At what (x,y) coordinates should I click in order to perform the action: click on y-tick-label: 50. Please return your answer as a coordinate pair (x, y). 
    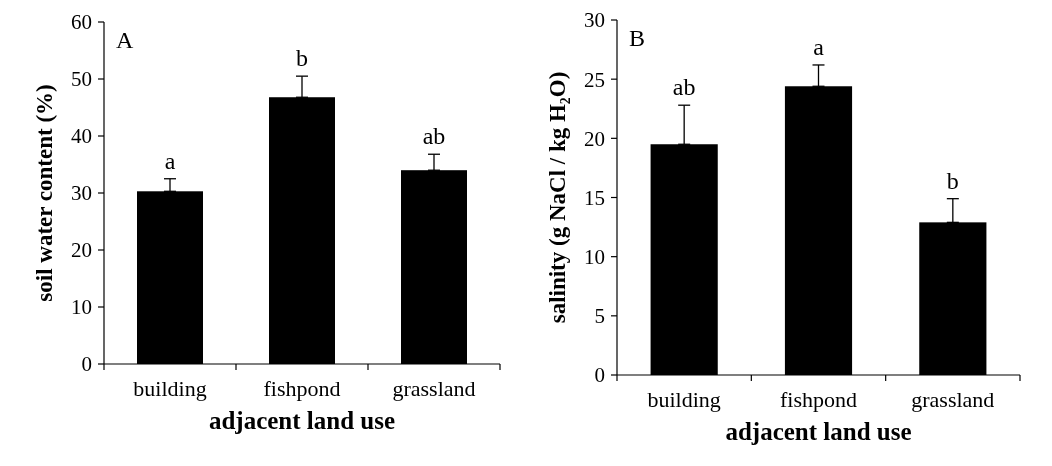
    Looking at the image, I should click on (81, 79).